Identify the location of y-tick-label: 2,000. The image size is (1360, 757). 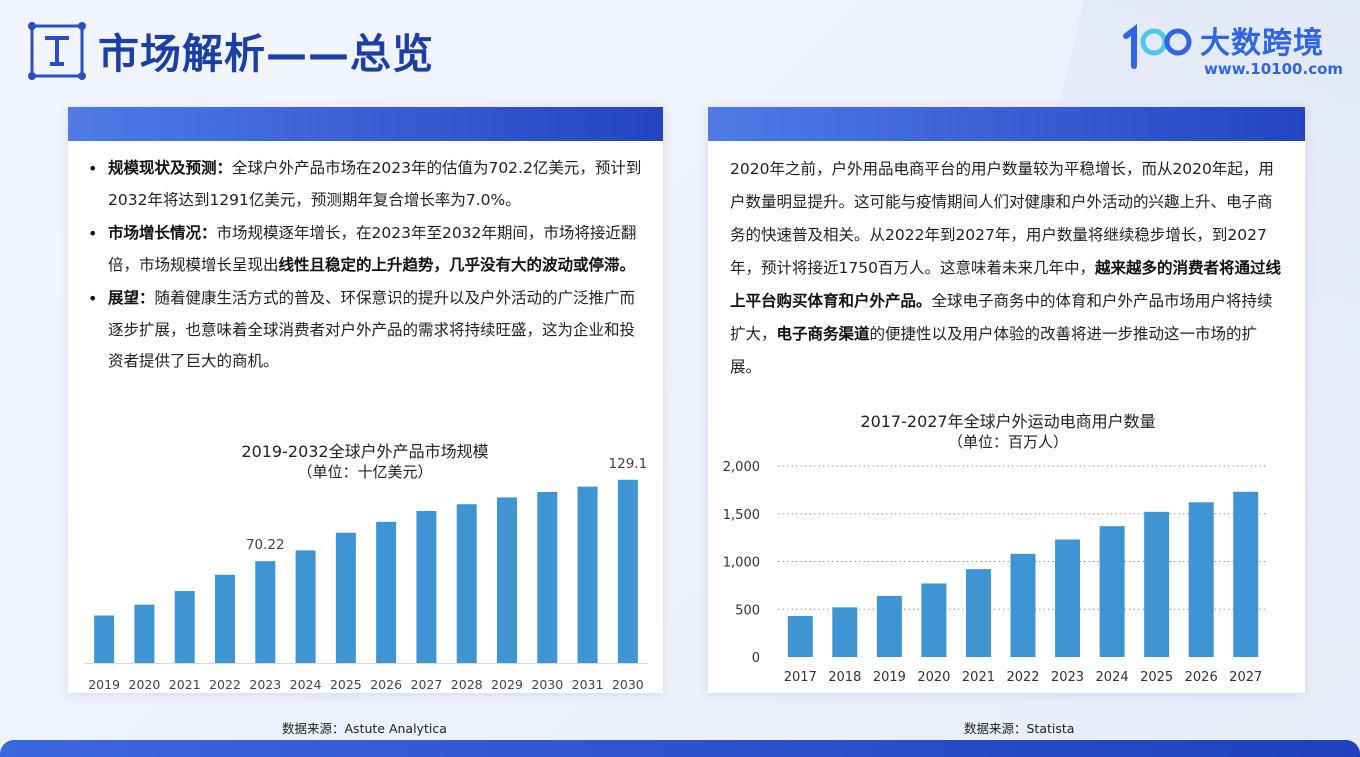
(741, 467).